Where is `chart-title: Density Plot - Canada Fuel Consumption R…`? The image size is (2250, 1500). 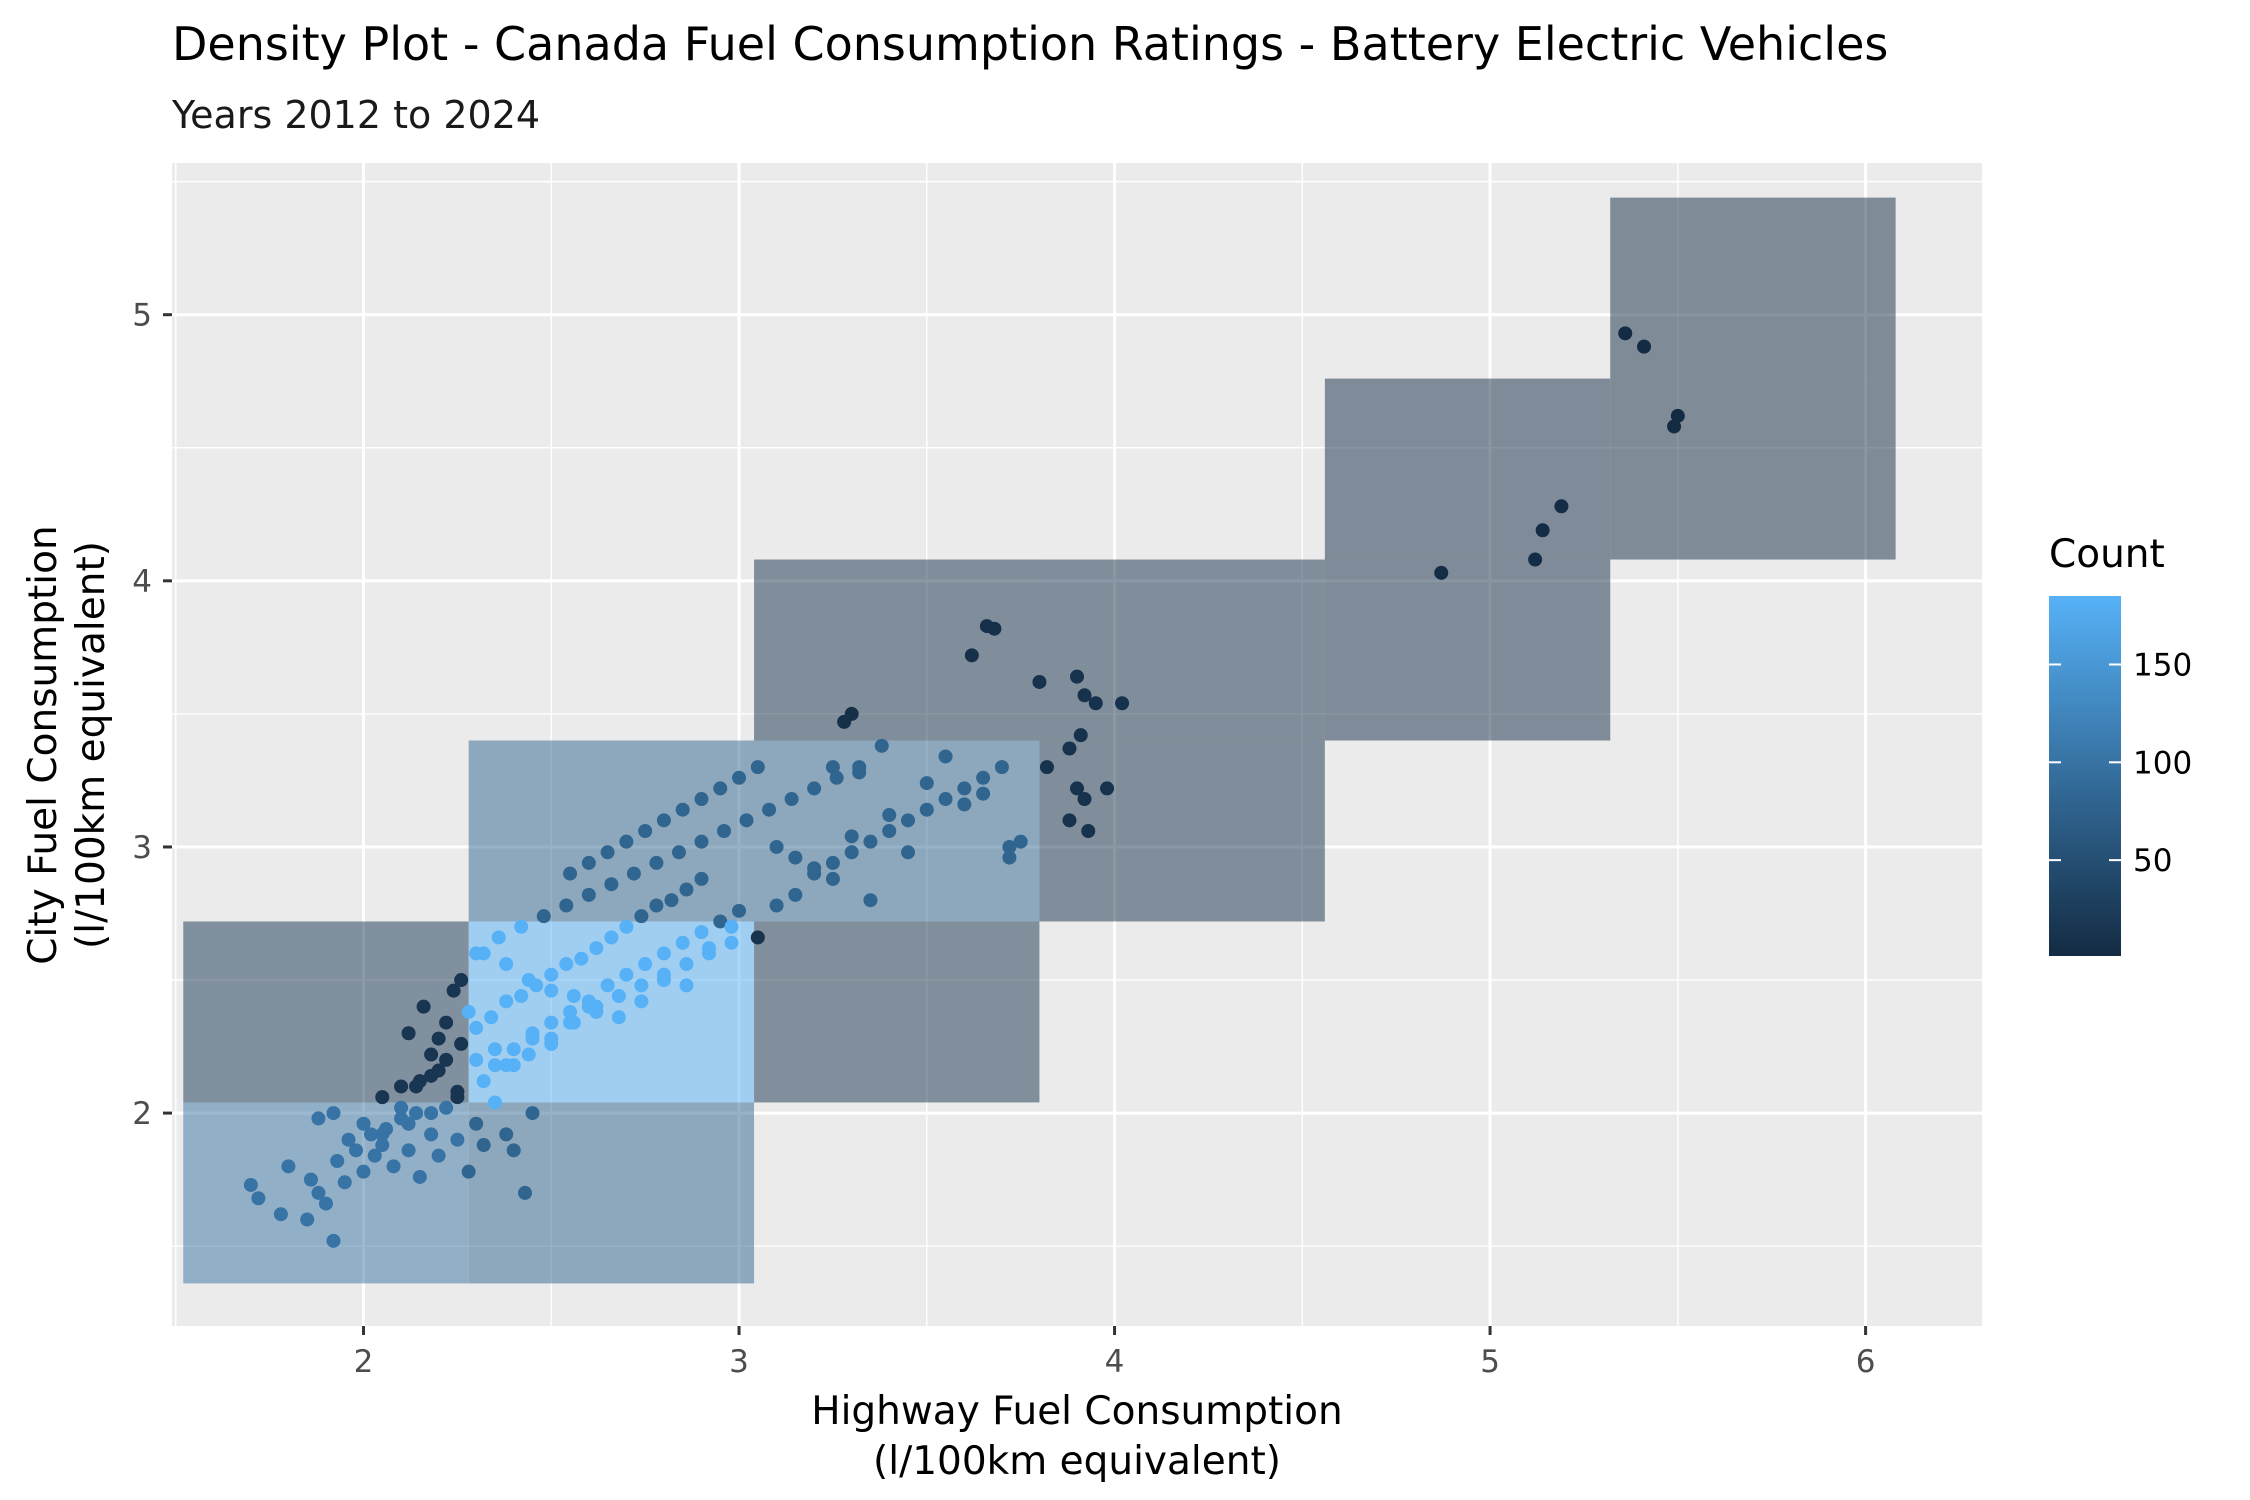 chart-title: Density Plot - Canada Fuel Consumption R… is located at coordinates (1030, 44).